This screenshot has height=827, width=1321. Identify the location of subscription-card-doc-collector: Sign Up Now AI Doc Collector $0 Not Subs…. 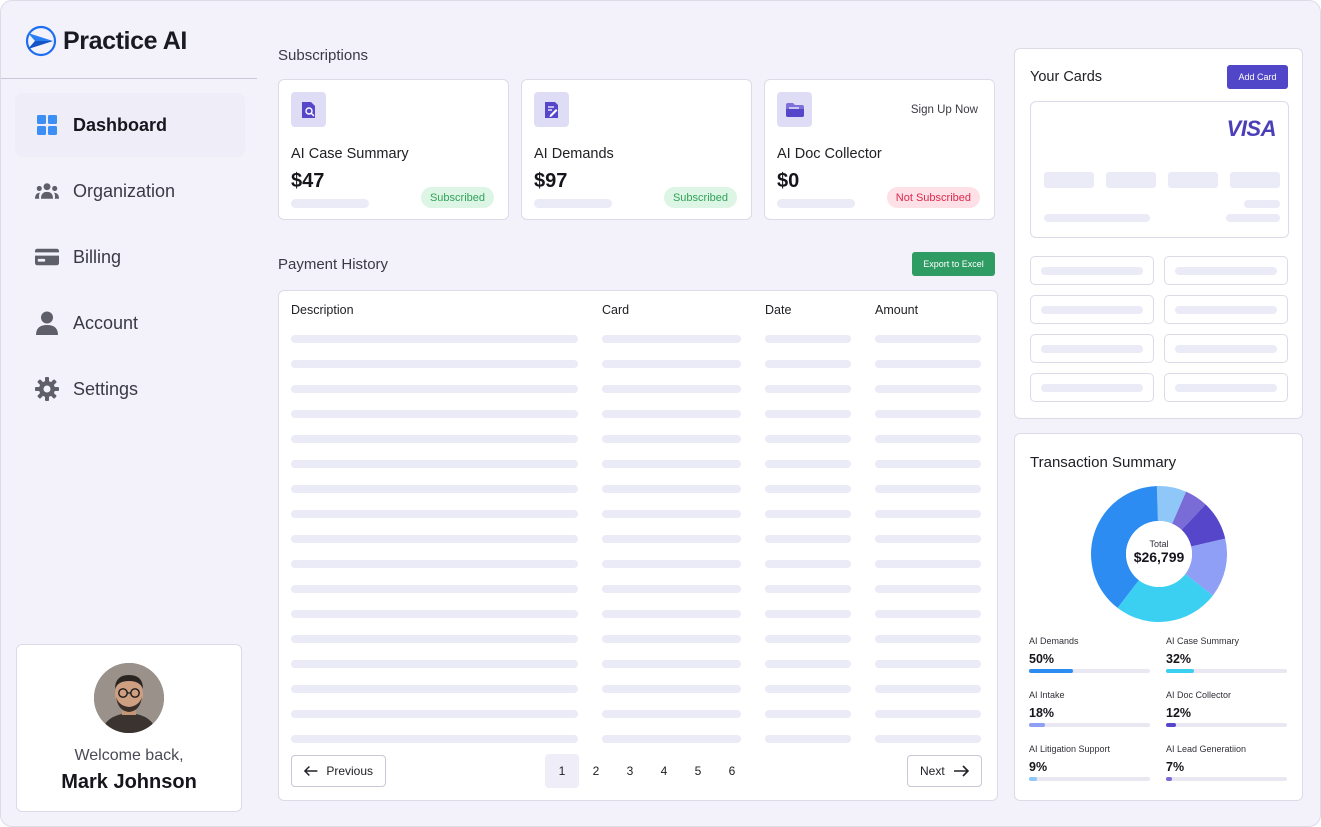
(879, 149).